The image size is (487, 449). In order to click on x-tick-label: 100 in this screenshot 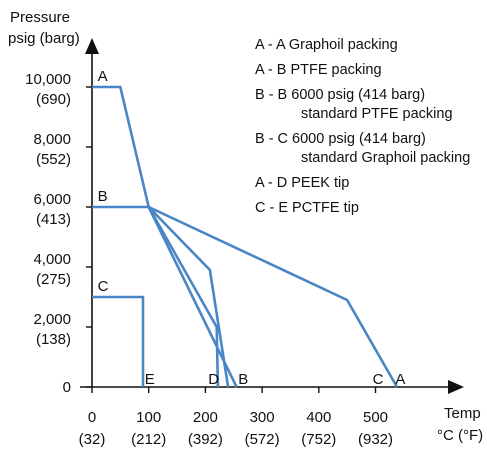, I will do `click(148, 417)`.